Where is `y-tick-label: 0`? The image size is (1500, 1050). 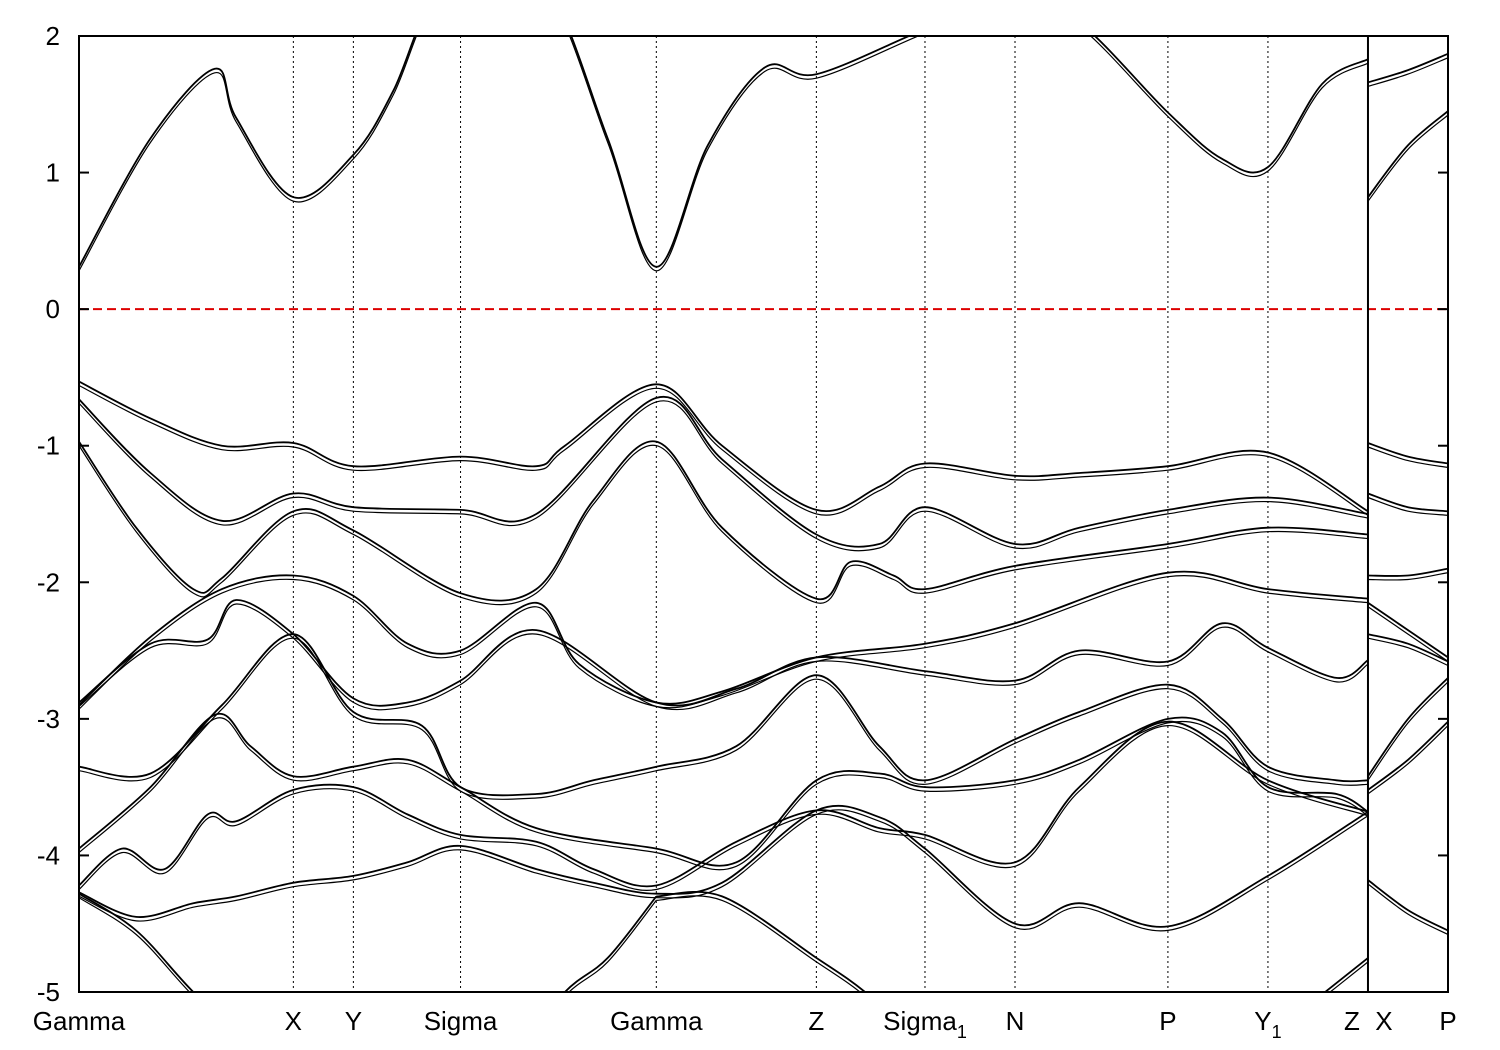 y-tick-label: 0 is located at coordinates (53, 309).